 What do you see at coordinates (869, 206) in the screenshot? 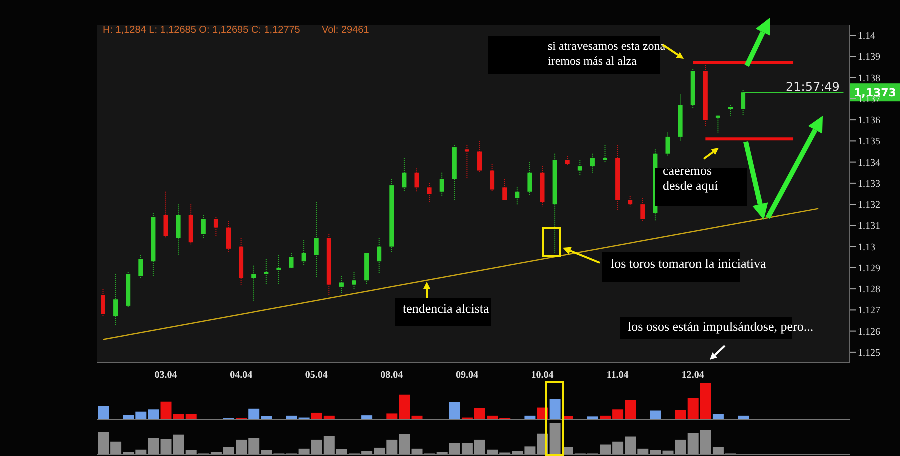
I see `y-tick-label: 1.132` at bounding box center [869, 206].